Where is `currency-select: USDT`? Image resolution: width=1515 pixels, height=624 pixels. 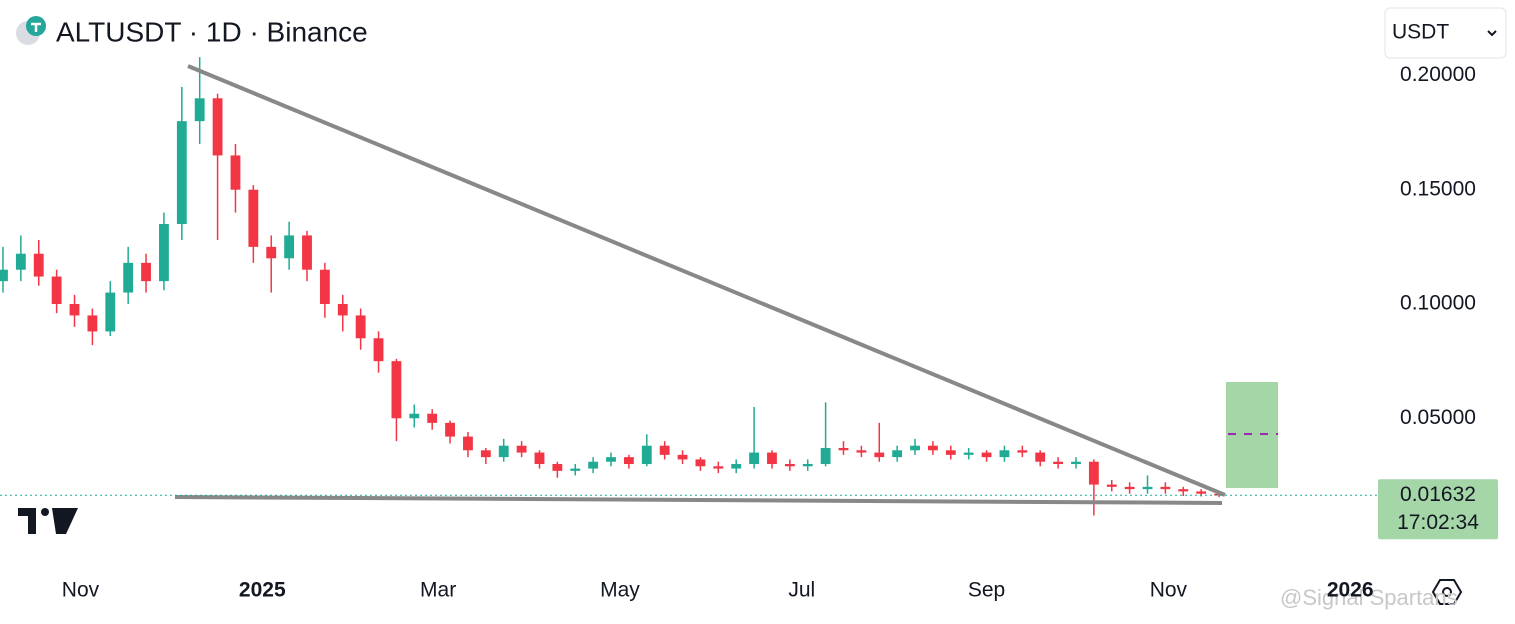
currency-select: USDT is located at coordinates (1445, 33).